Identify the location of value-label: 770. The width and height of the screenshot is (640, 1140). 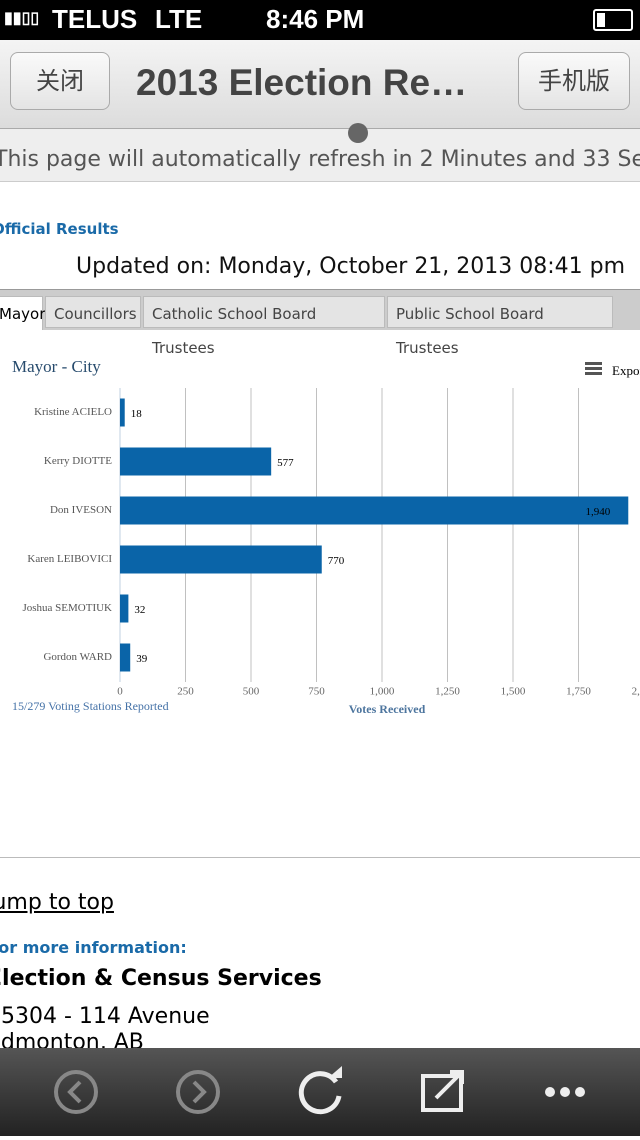
(336, 561).